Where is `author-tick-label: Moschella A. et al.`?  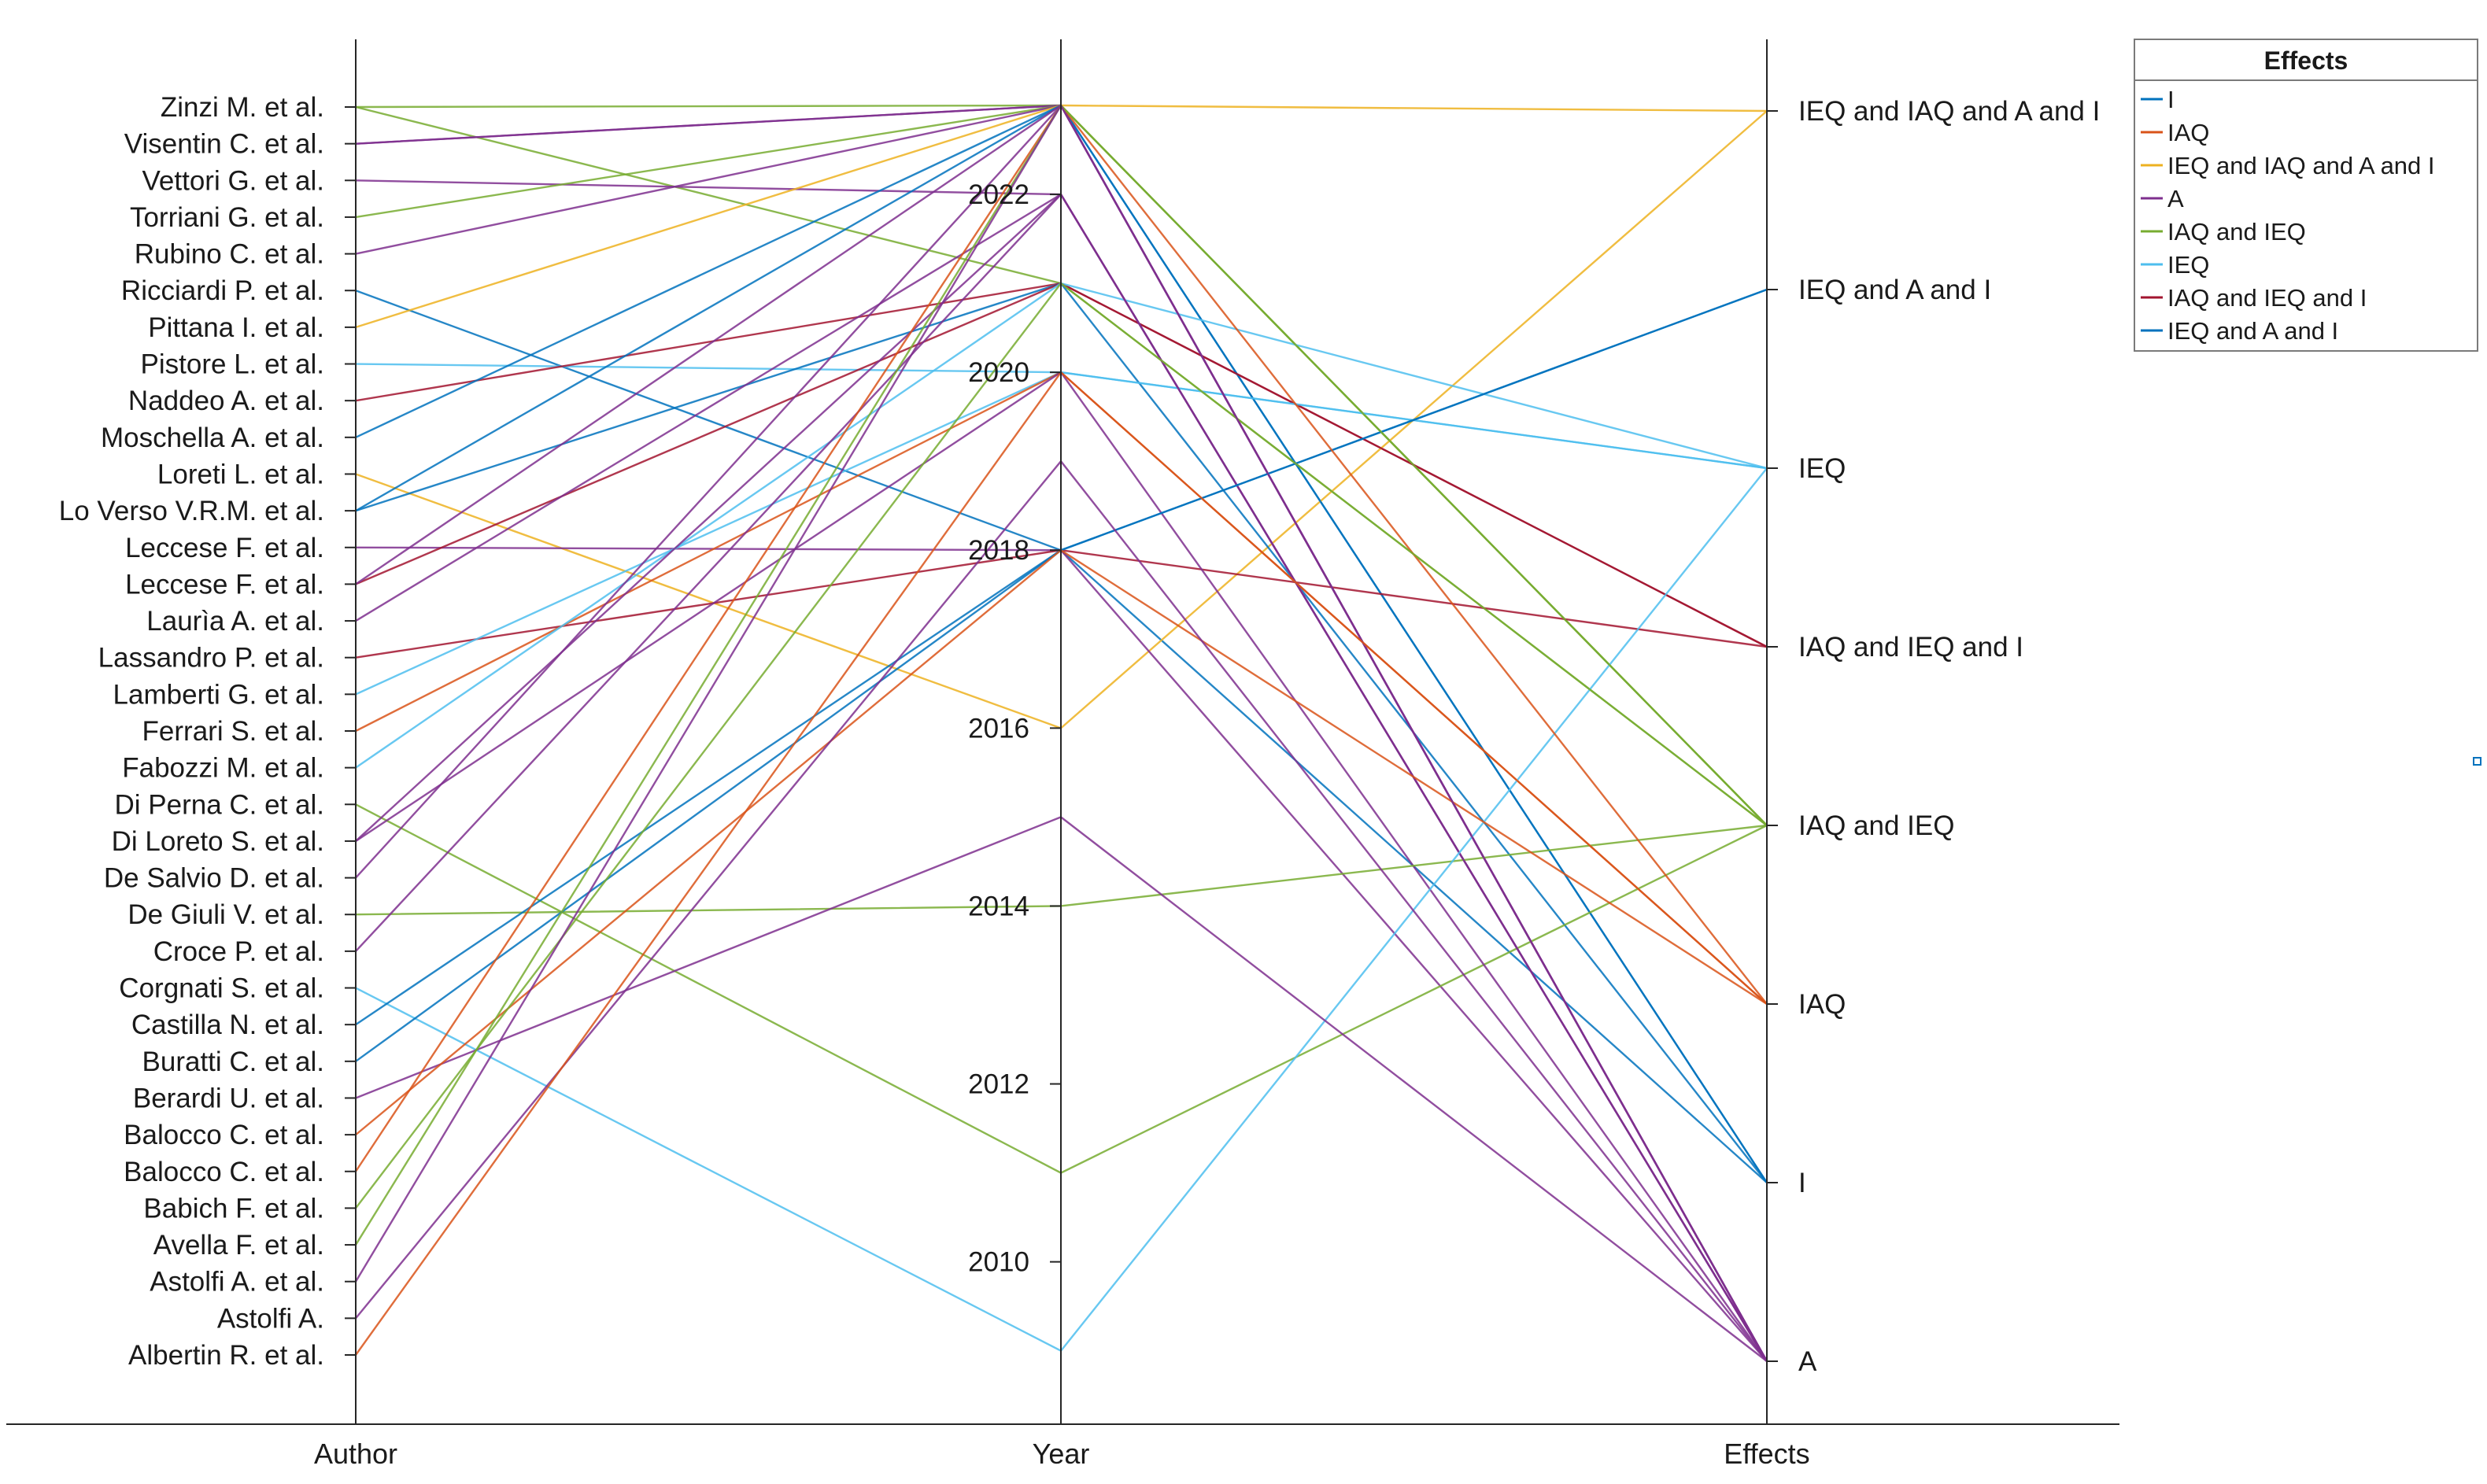
author-tick-label: Moschella A. et al. is located at coordinates (213, 438).